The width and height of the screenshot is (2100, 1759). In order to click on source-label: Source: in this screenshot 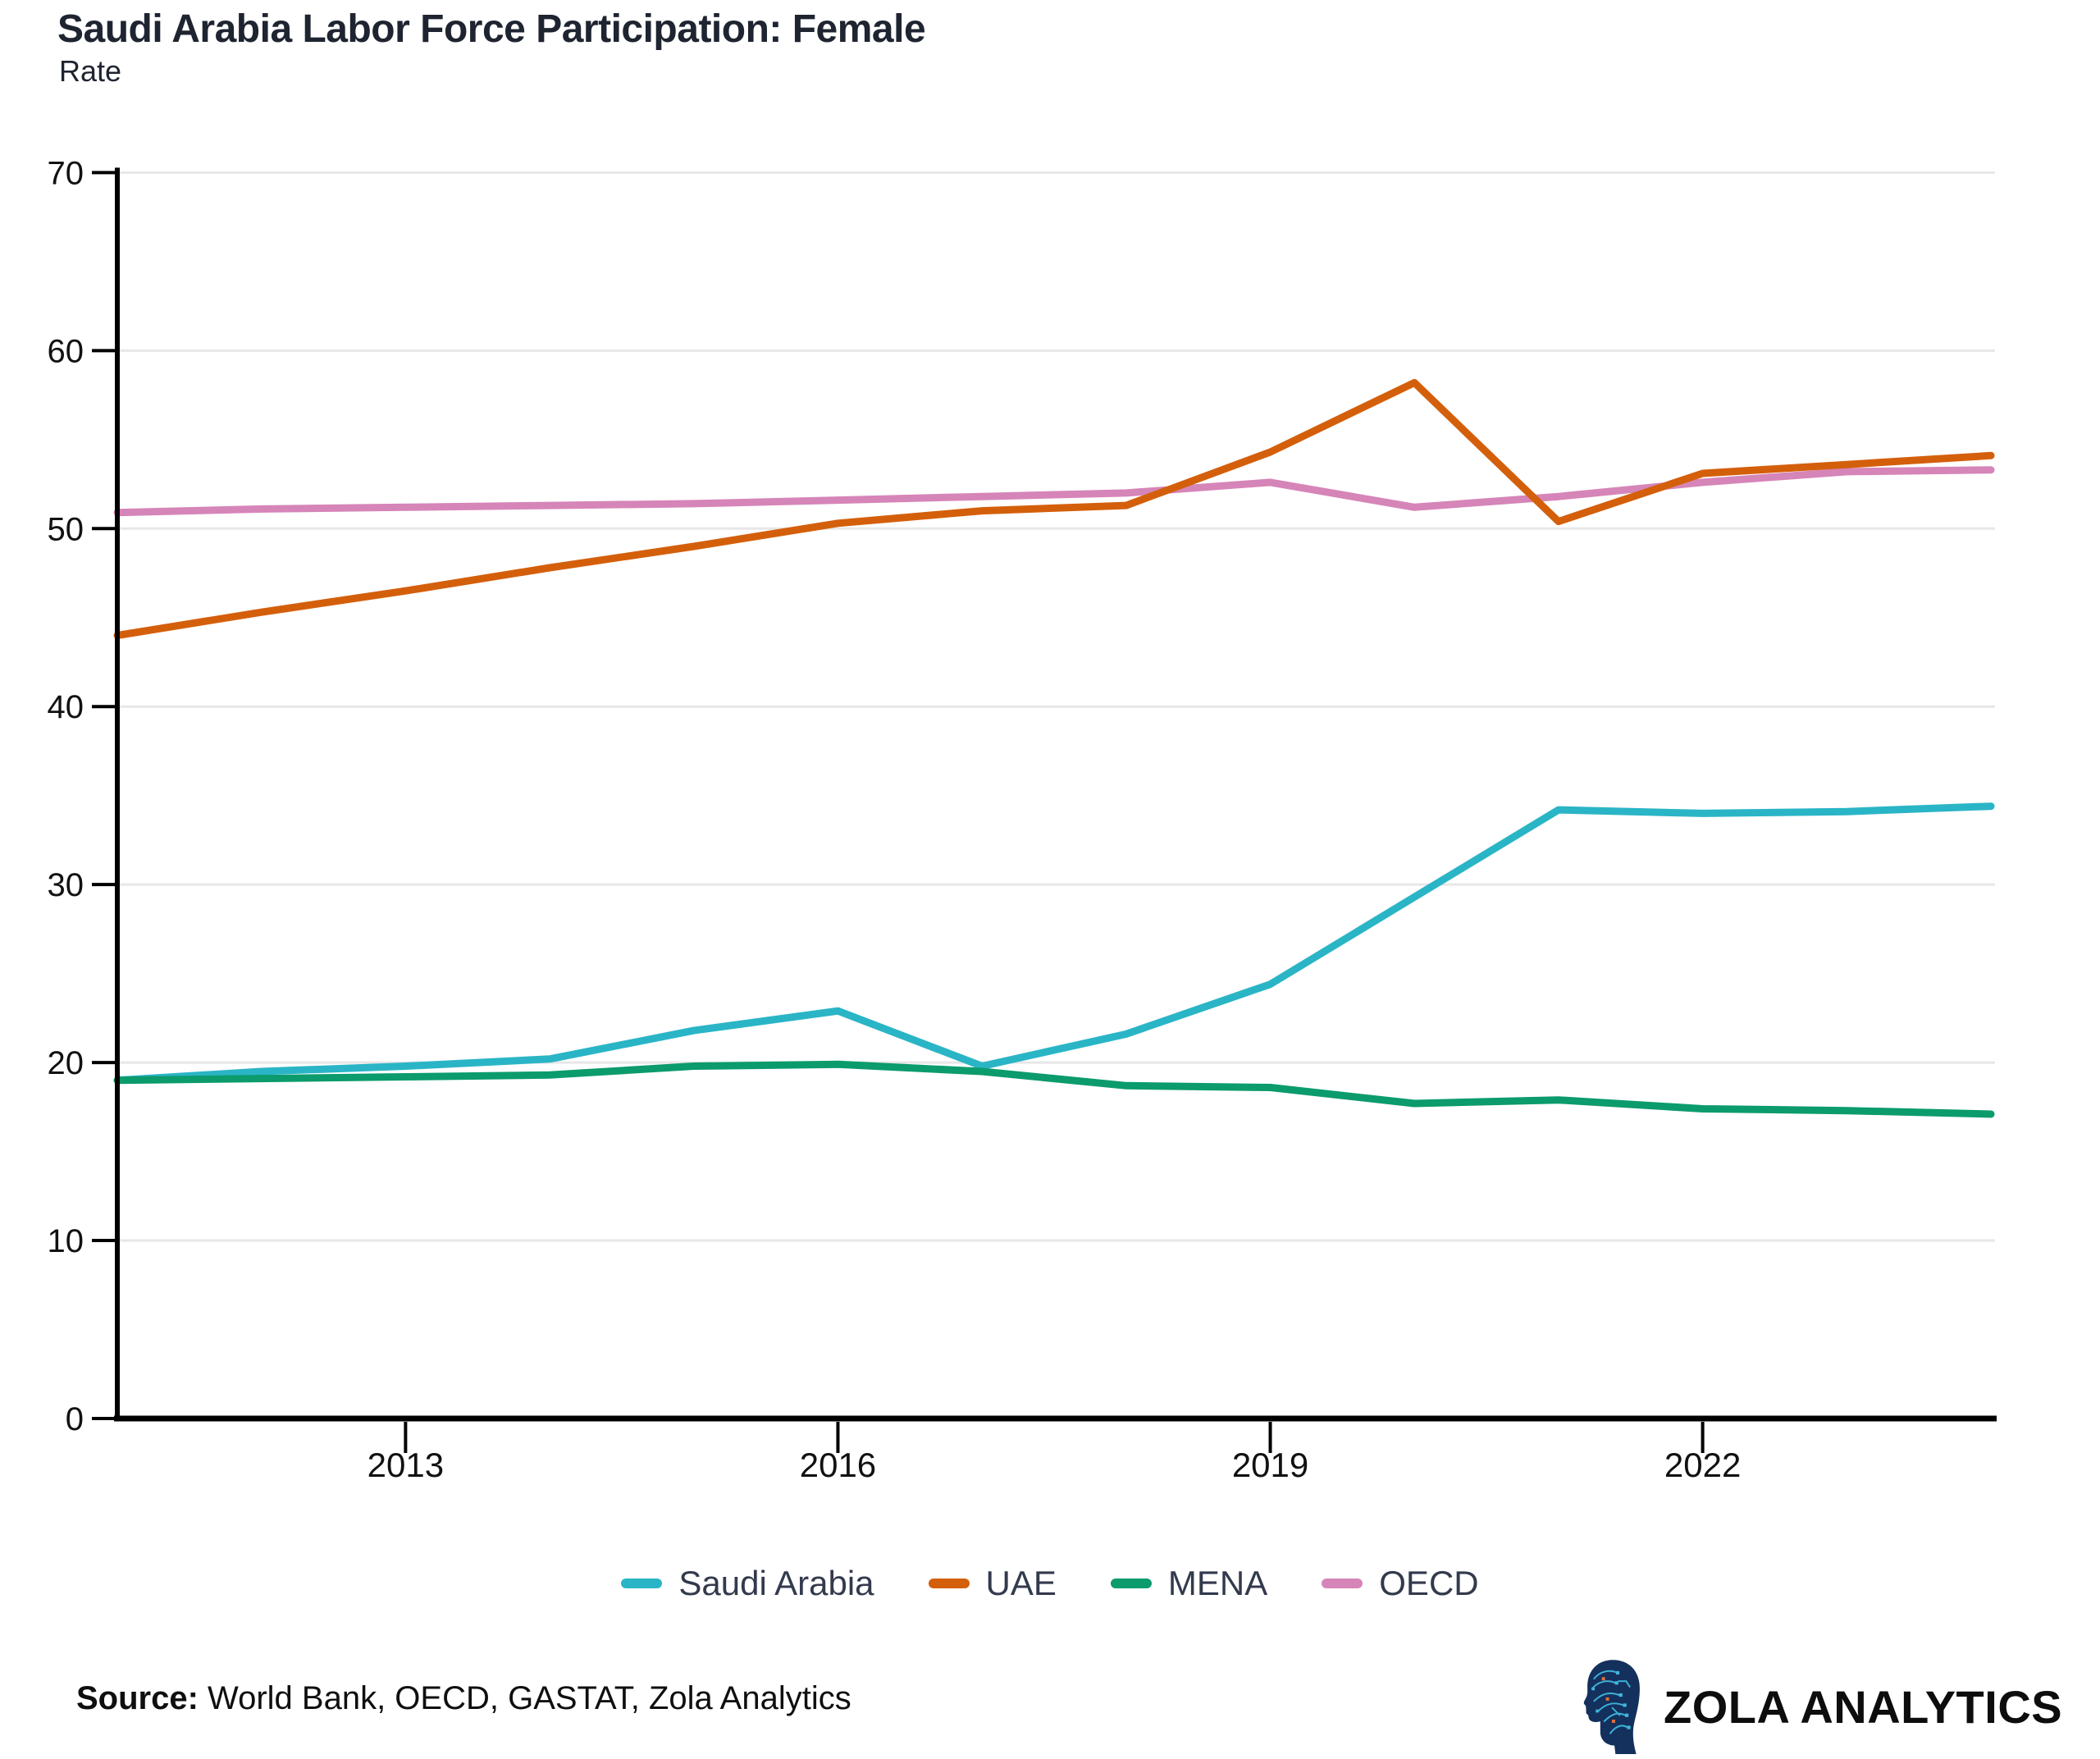, I will do `click(137, 1698)`.